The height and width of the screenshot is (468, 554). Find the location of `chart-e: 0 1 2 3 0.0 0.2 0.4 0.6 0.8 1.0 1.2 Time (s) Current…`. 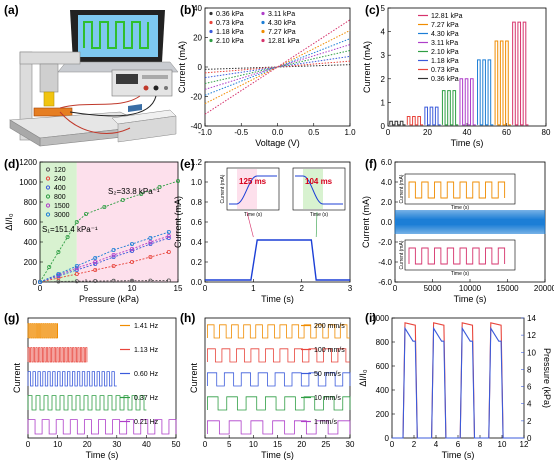

chart-e: 0 1 2 3 0.0 0.2 0.4 0.6 0.8 1.0 1.2 Time (s) Current… is located at coordinates (263, 231).